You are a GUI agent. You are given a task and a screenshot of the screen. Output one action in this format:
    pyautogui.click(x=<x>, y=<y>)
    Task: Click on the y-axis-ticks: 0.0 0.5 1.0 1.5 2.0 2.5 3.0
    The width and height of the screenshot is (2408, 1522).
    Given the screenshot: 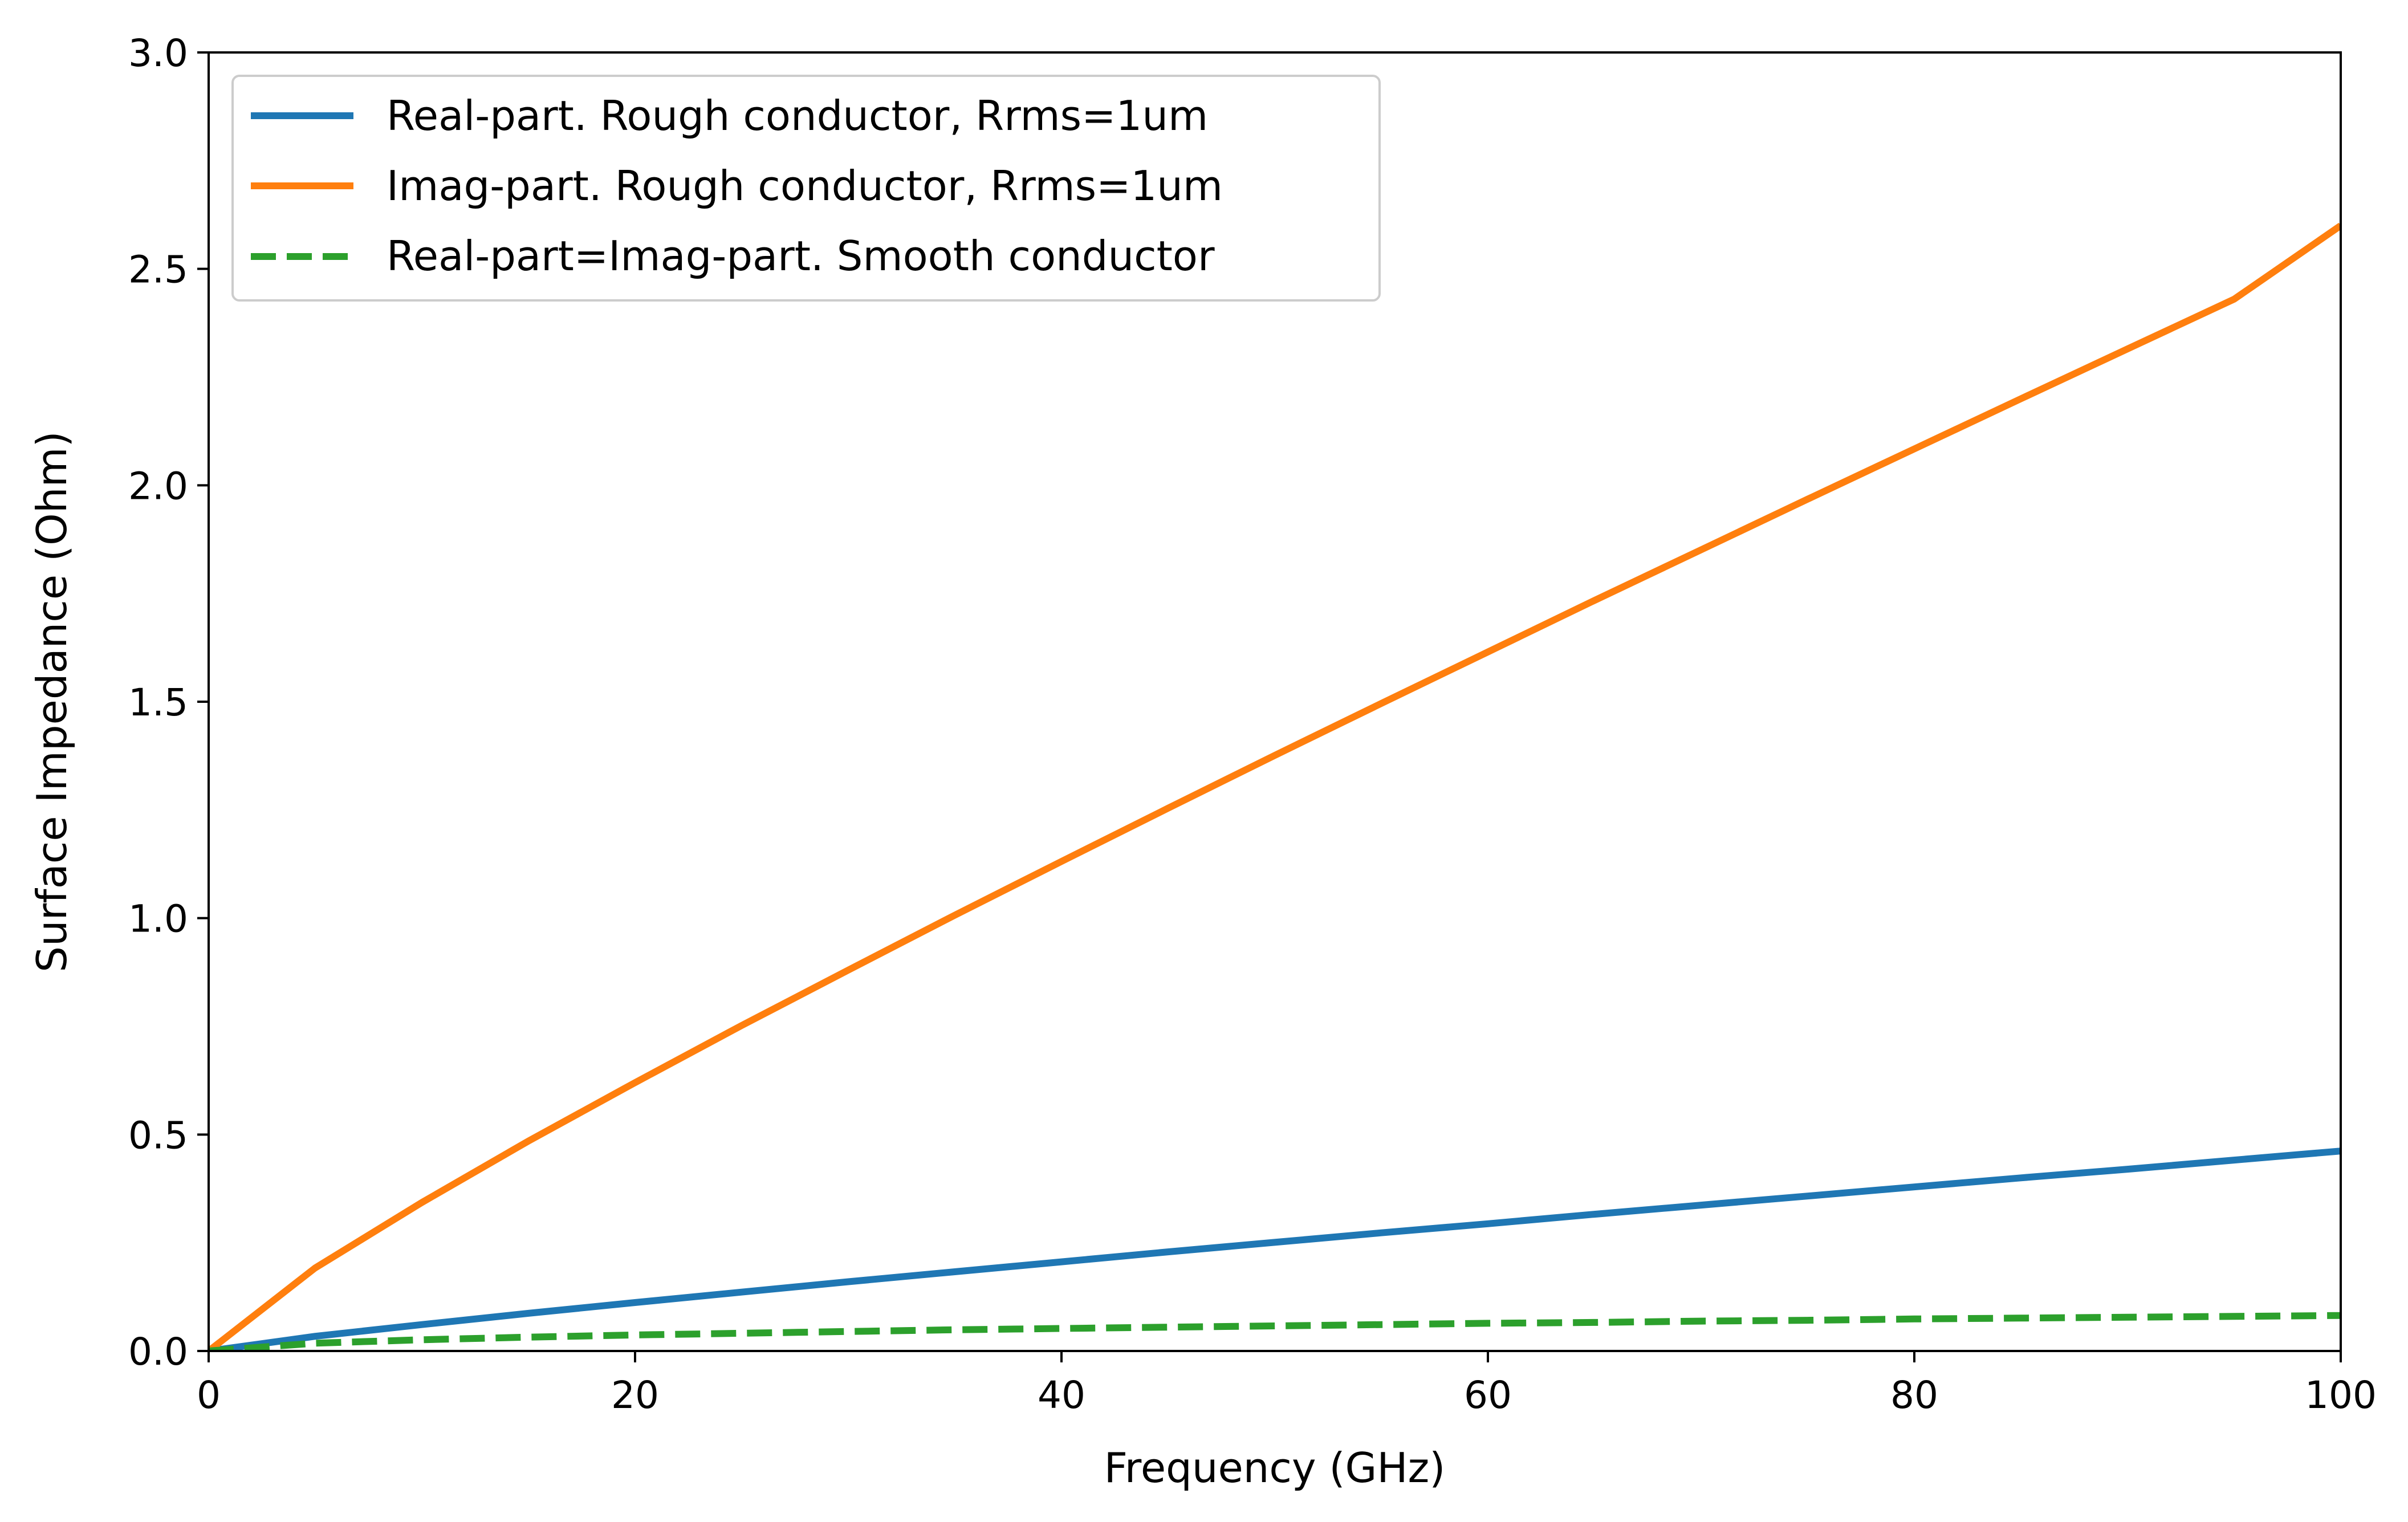 What is the action you would take?
    pyautogui.click(x=168, y=702)
    